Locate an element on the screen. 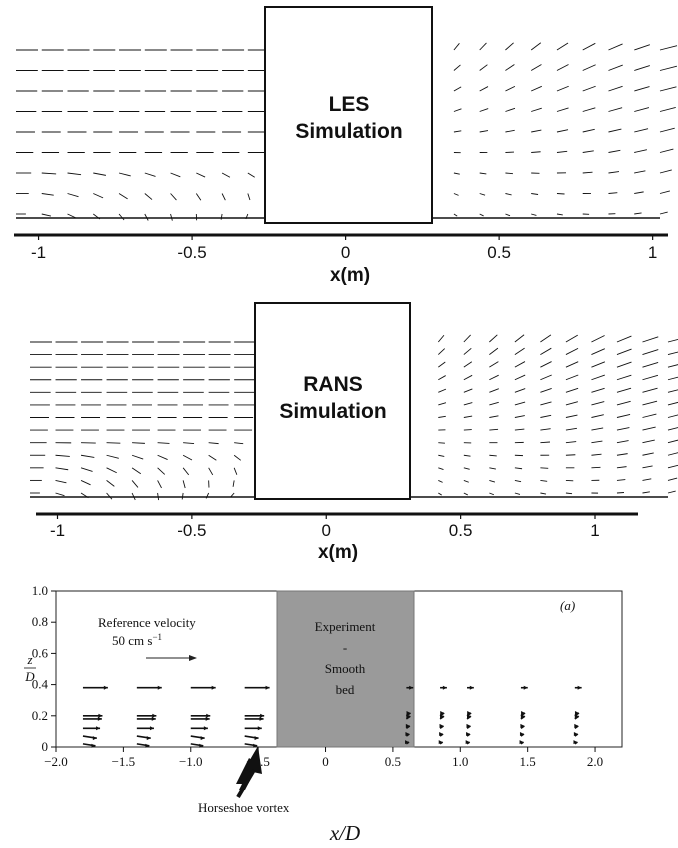 The height and width of the screenshot is (848, 678). rans-x-axis-title: x(m) is located at coordinates (338, 552).